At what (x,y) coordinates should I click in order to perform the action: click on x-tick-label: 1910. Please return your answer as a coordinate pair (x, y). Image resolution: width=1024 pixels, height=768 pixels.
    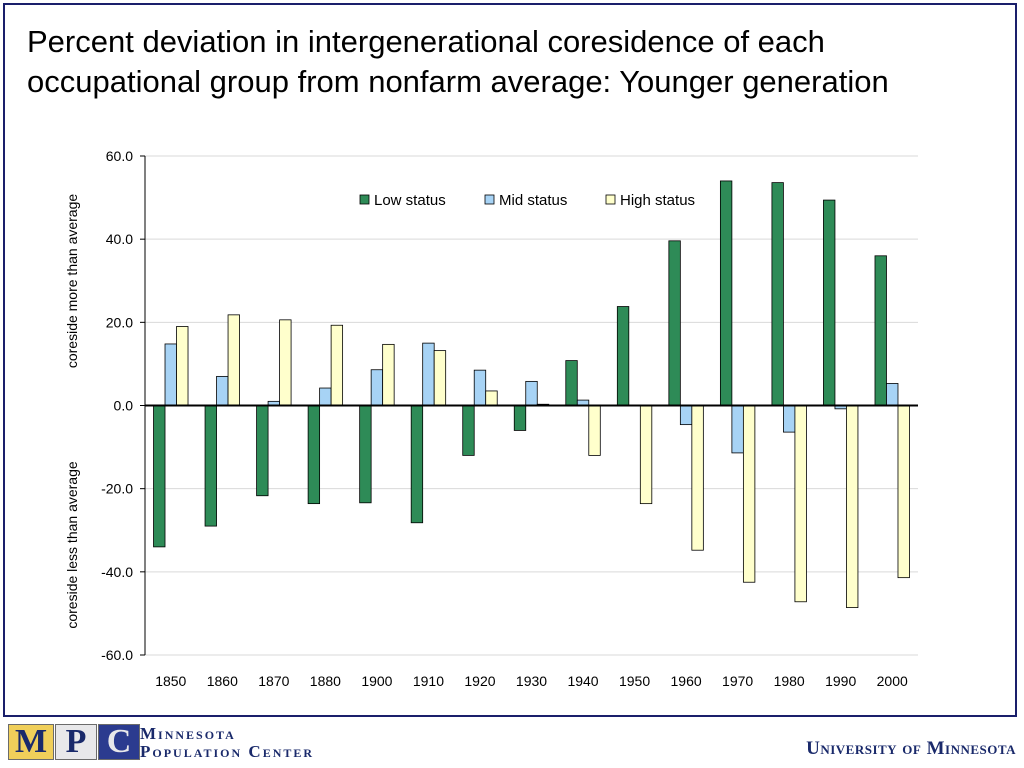
    Looking at the image, I should click on (428, 681).